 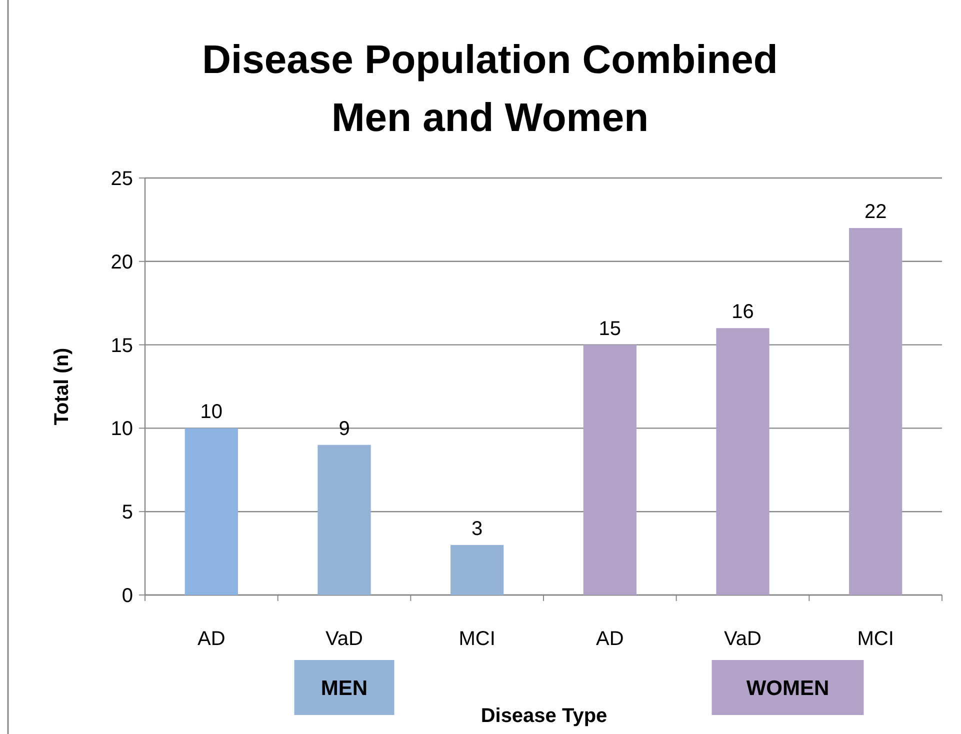 What do you see at coordinates (788, 688) in the screenshot?
I see `text: WOMEN` at bounding box center [788, 688].